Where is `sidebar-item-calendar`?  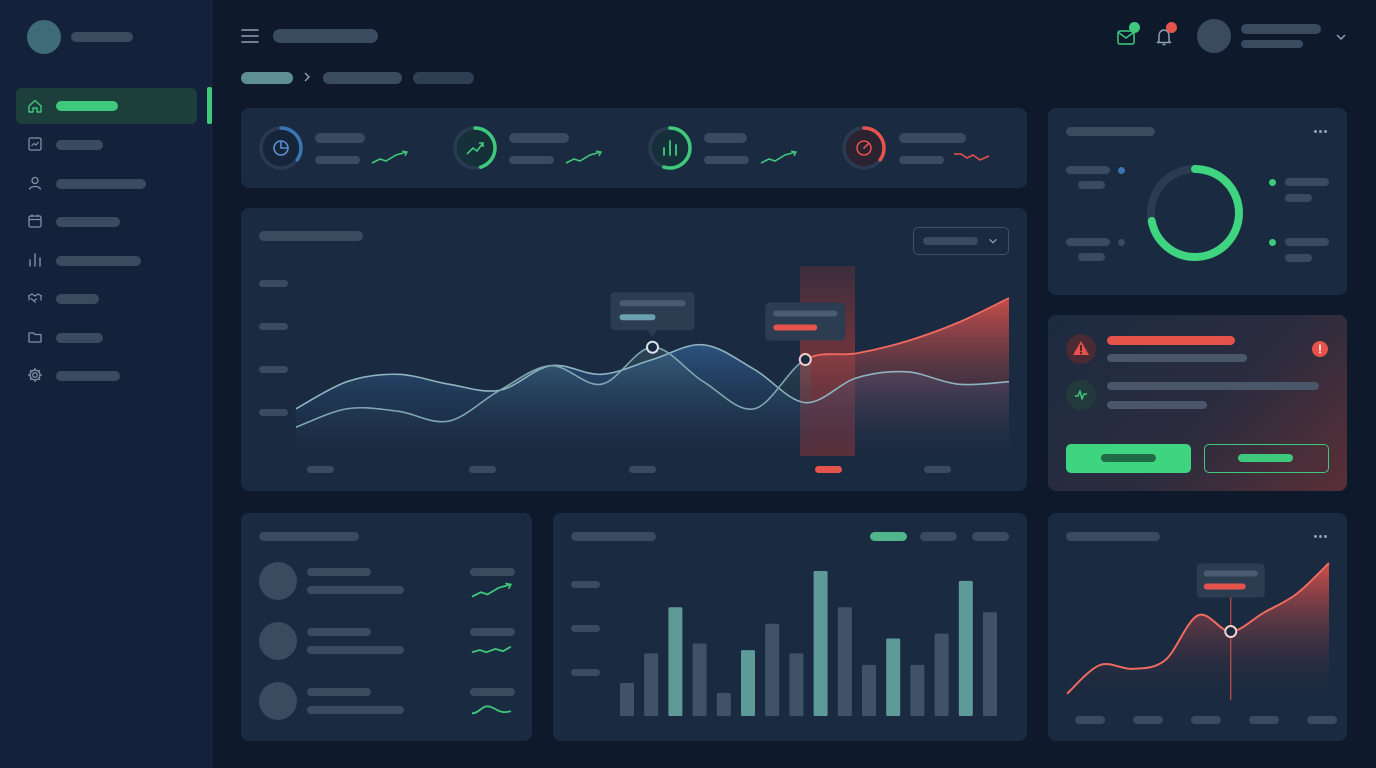 sidebar-item-calendar is located at coordinates (106, 221).